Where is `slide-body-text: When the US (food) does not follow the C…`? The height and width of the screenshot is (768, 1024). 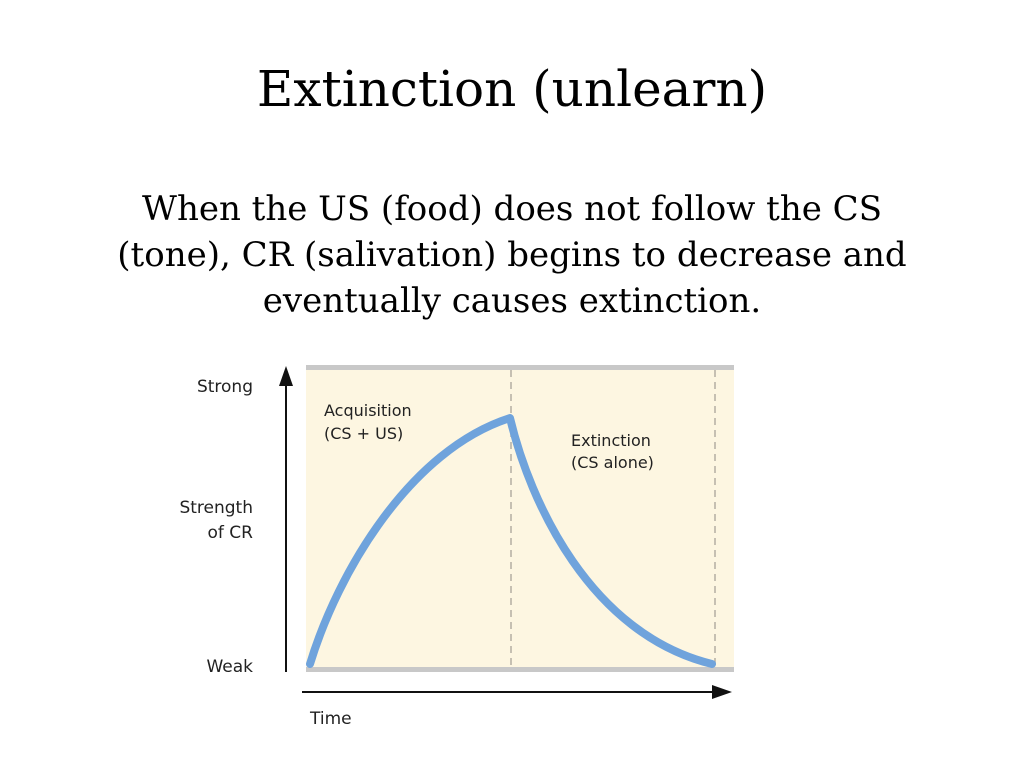 slide-body-text: When the US (food) does not follow the C… is located at coordinates (512, 255).